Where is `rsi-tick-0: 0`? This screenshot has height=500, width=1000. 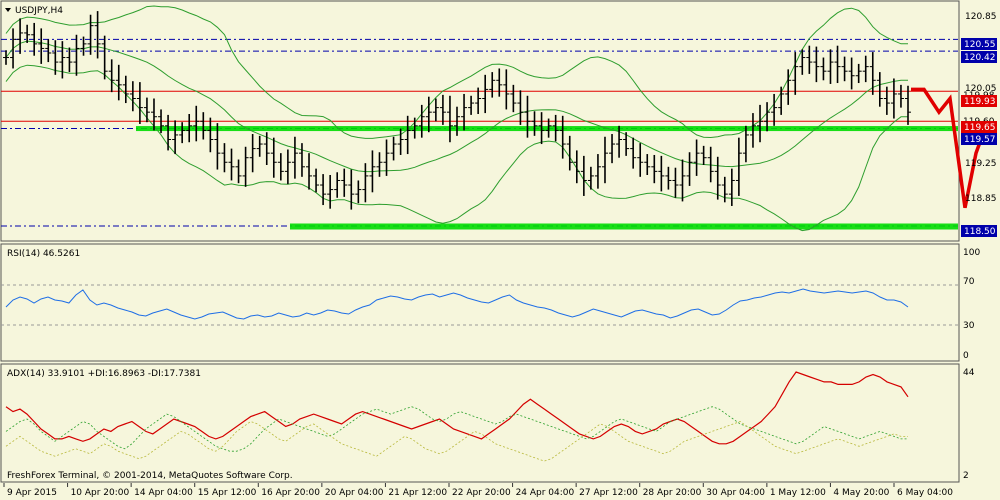 rsi-tick-0: 0 is located at coordinates (966, 356).